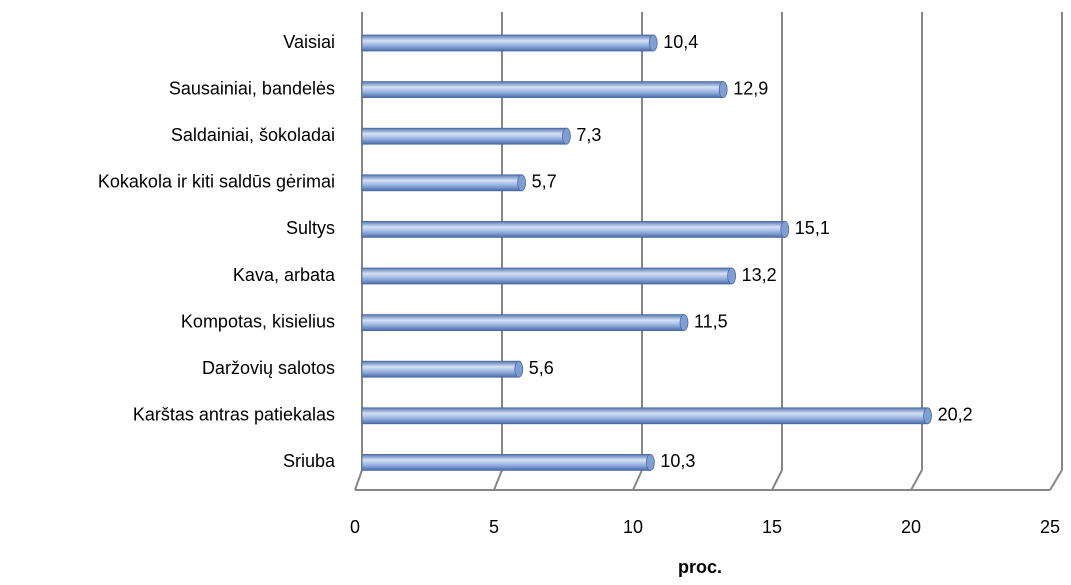  I want to click on y-tick-label: Vaisiai, so click(309, 42).